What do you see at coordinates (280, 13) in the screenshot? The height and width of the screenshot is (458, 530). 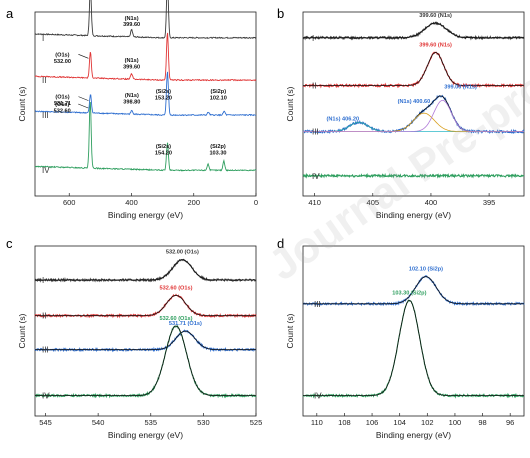 I see `panel-letter-b: b` at bounding box center [280, 13].